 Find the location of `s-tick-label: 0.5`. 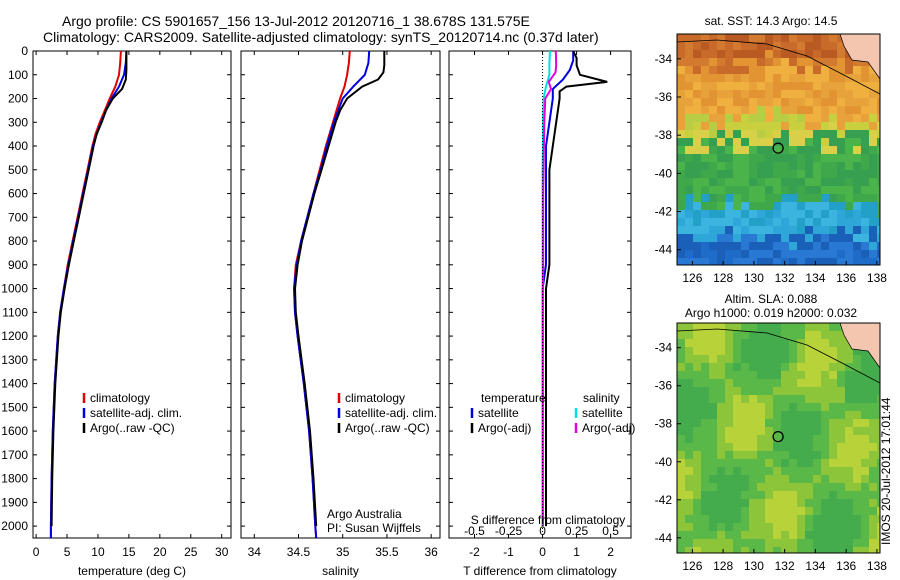

s-tick-label: 0.5 is located at coordinates (610, 531).